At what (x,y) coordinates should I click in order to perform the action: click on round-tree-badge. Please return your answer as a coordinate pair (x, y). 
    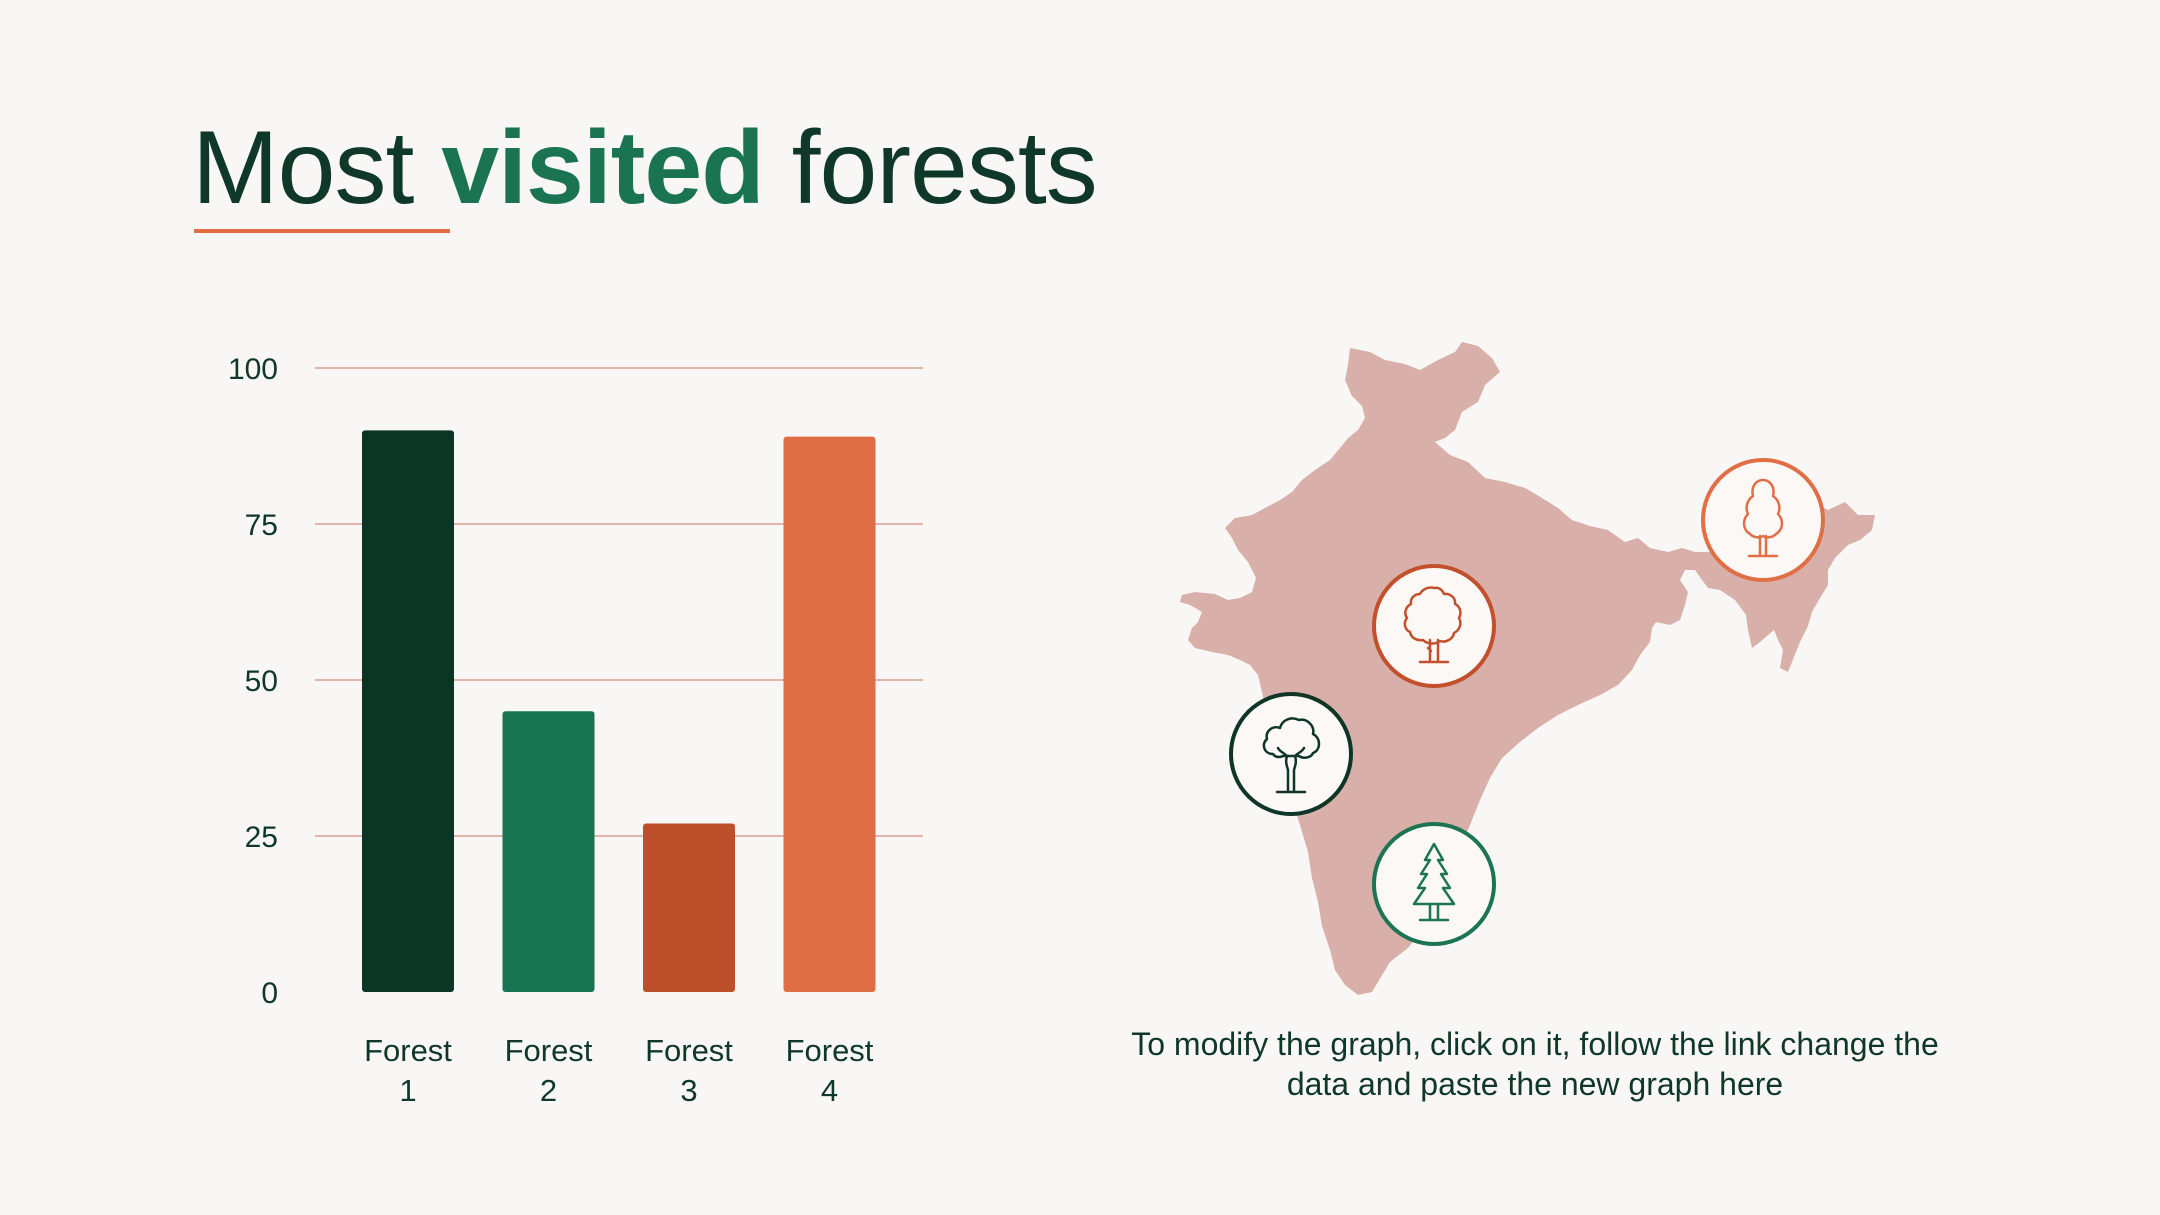
    Looking at the image, I should click on (1434, 626).